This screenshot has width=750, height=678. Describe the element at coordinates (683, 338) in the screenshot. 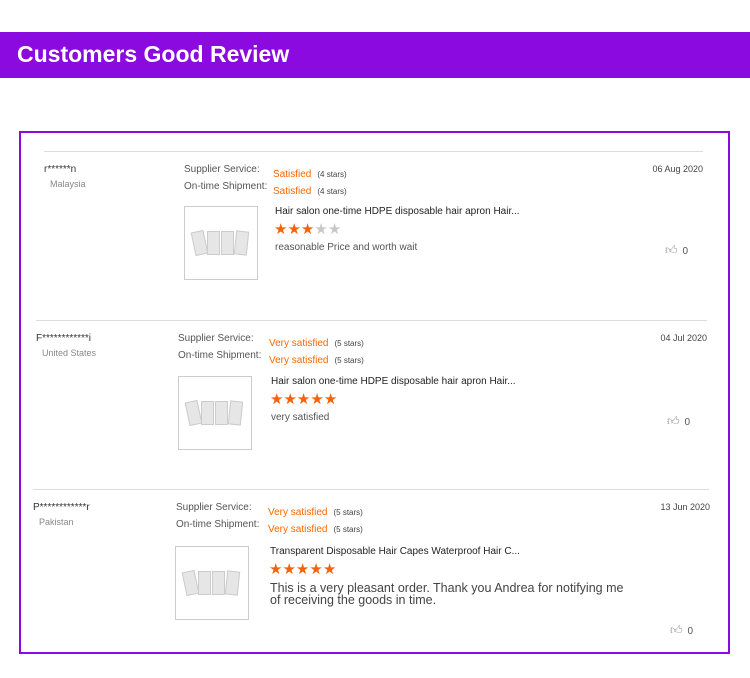

I see `review-date: 04 Jul 2020` at that location.